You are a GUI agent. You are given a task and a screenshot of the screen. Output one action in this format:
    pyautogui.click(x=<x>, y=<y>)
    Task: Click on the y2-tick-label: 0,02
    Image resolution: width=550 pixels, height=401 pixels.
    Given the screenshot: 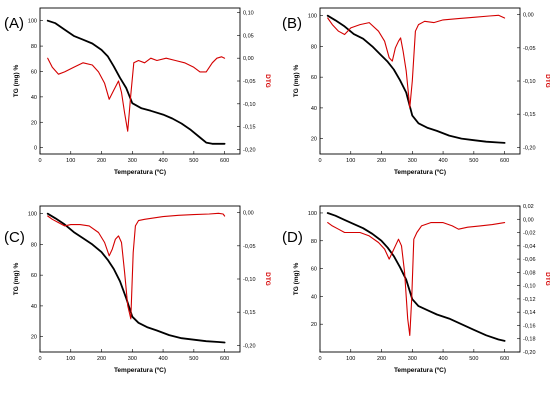 What is the action you would take?
    pyautogui.click(x=528, y=207)
    